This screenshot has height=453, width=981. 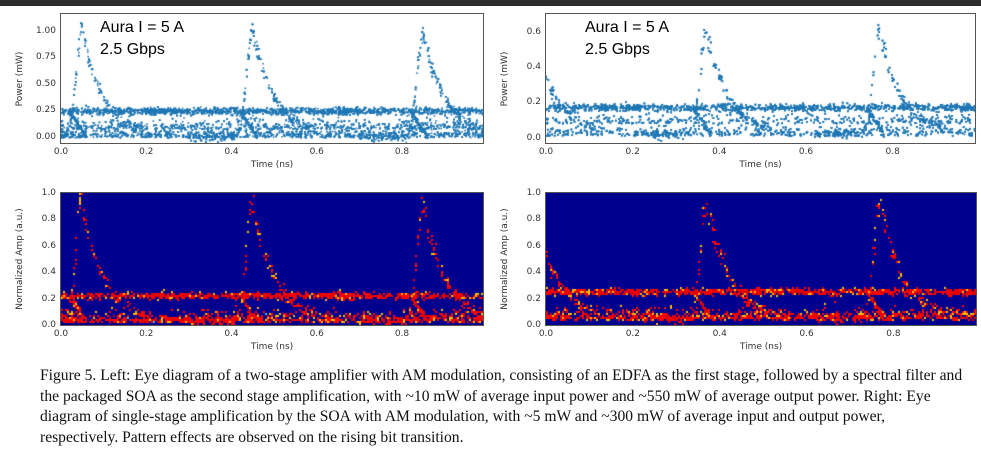 I want to click on bottom-right-heatmap-marks, so click(x=761, y=259).